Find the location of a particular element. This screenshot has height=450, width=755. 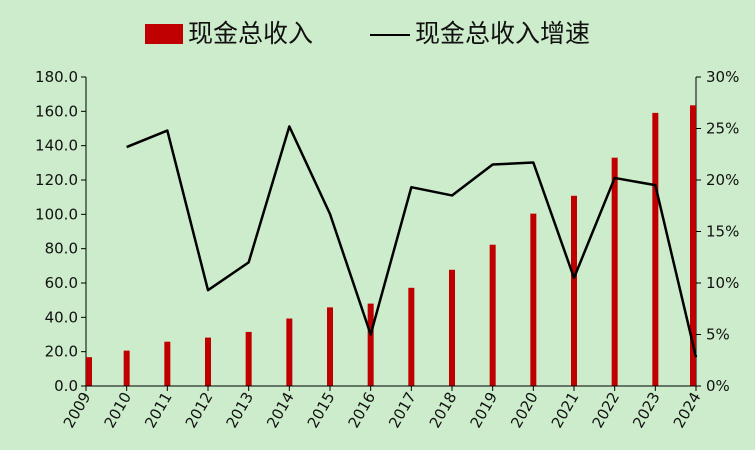

left-y-tick-label: 180.0 is located at coordinates (56, 77).